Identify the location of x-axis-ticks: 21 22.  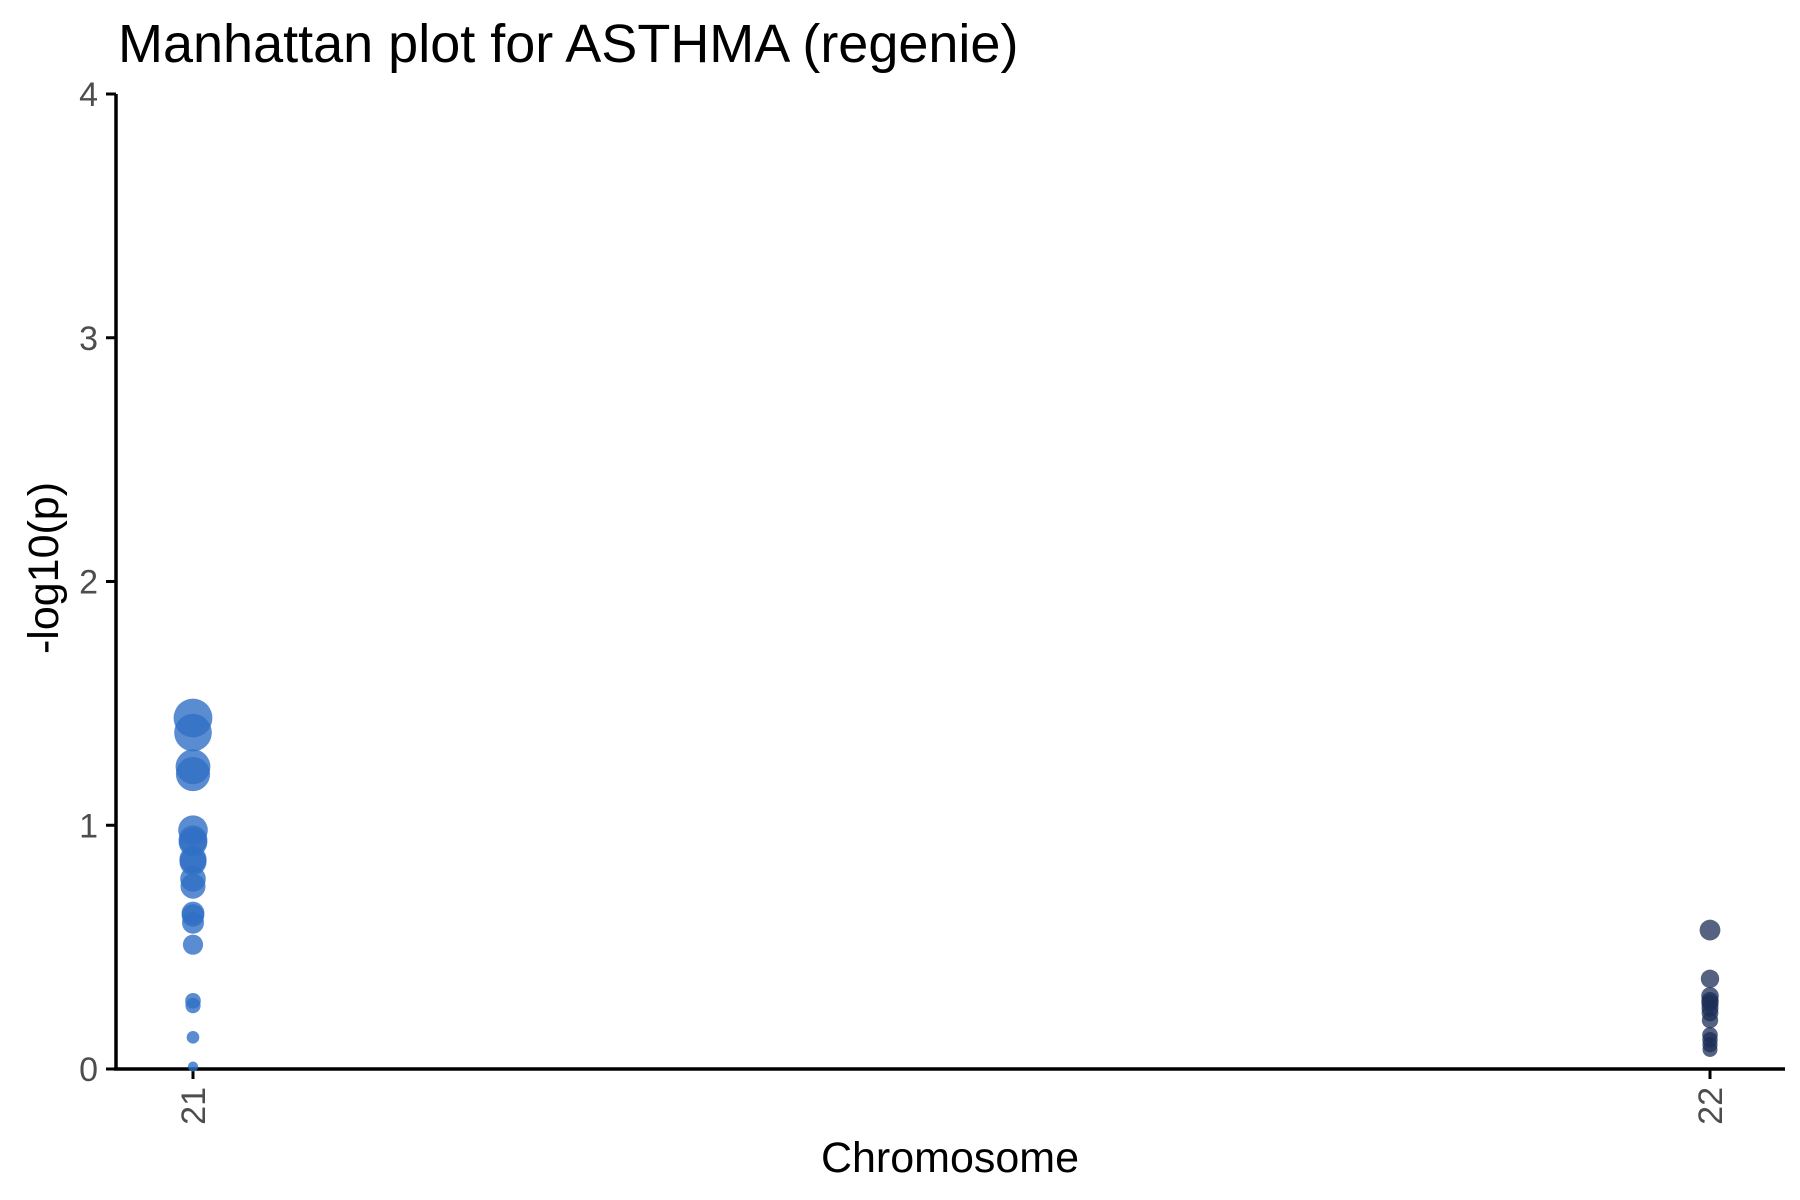
(952, 1097).